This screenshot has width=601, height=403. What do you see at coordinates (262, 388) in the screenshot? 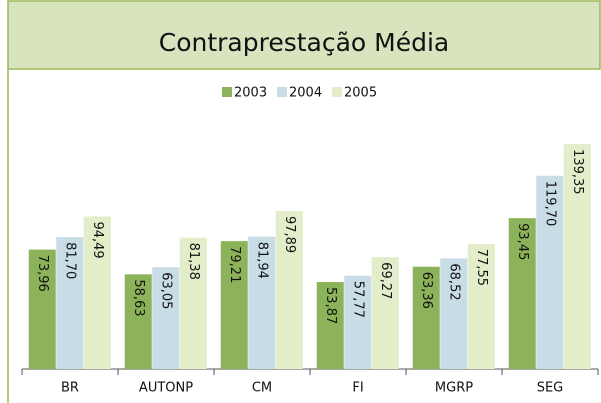
I see `x-tick-label: CM` at bounding box center [262, 388].